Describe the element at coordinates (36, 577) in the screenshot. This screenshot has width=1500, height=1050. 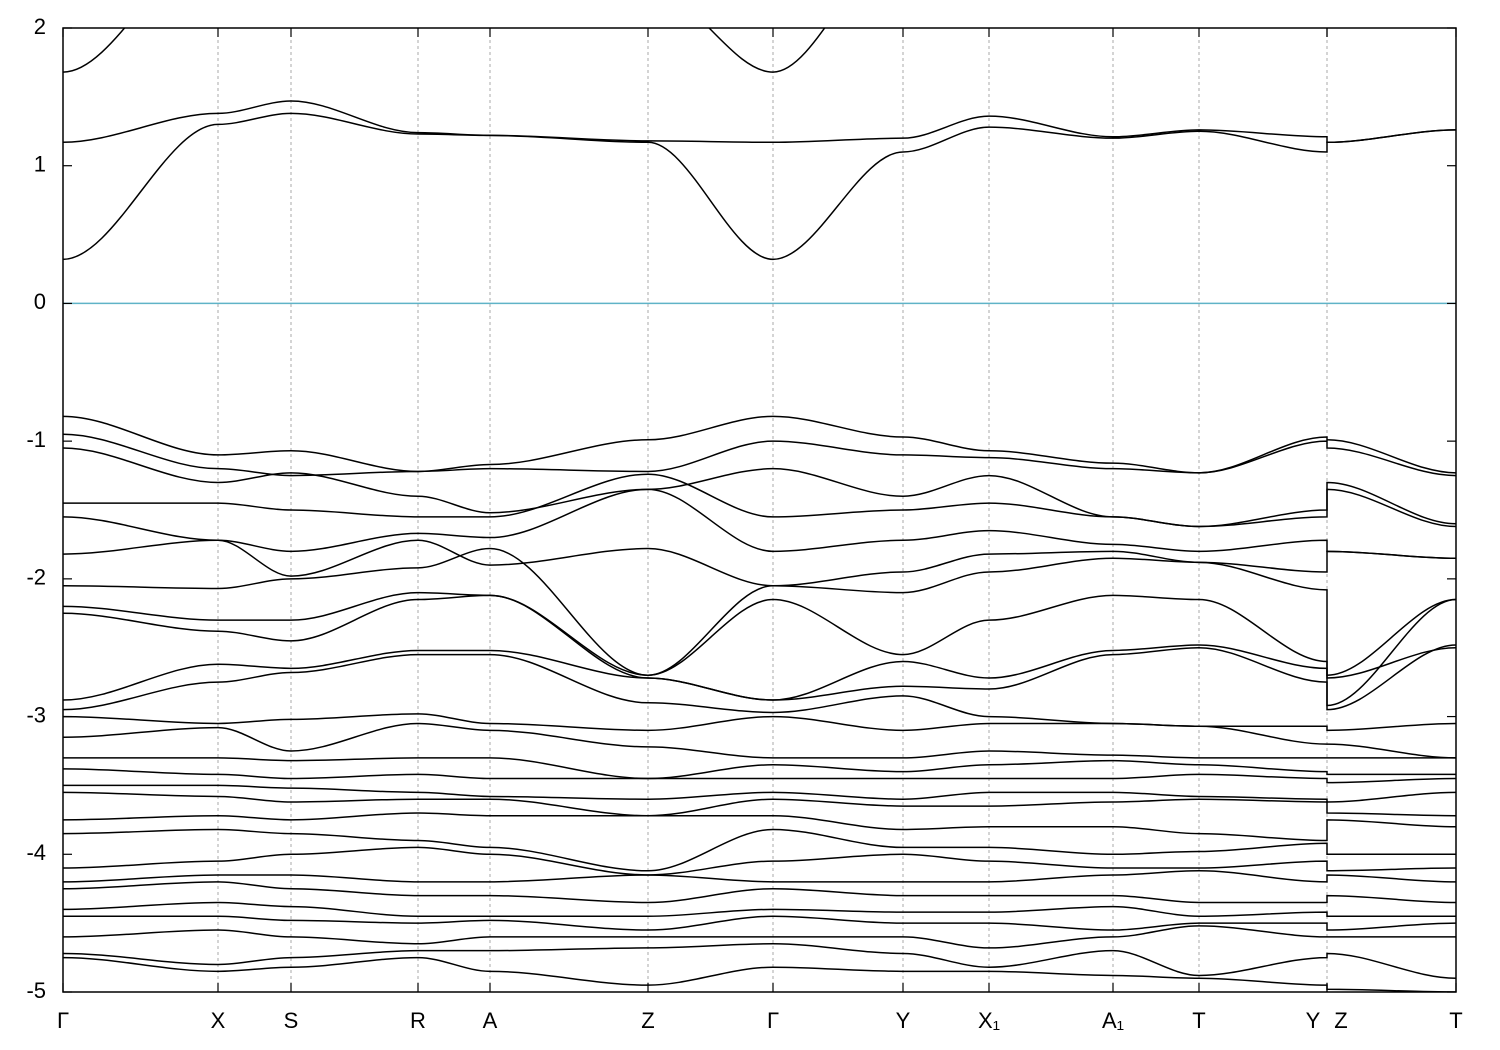
I see `y-tick-label: -2` at that location.